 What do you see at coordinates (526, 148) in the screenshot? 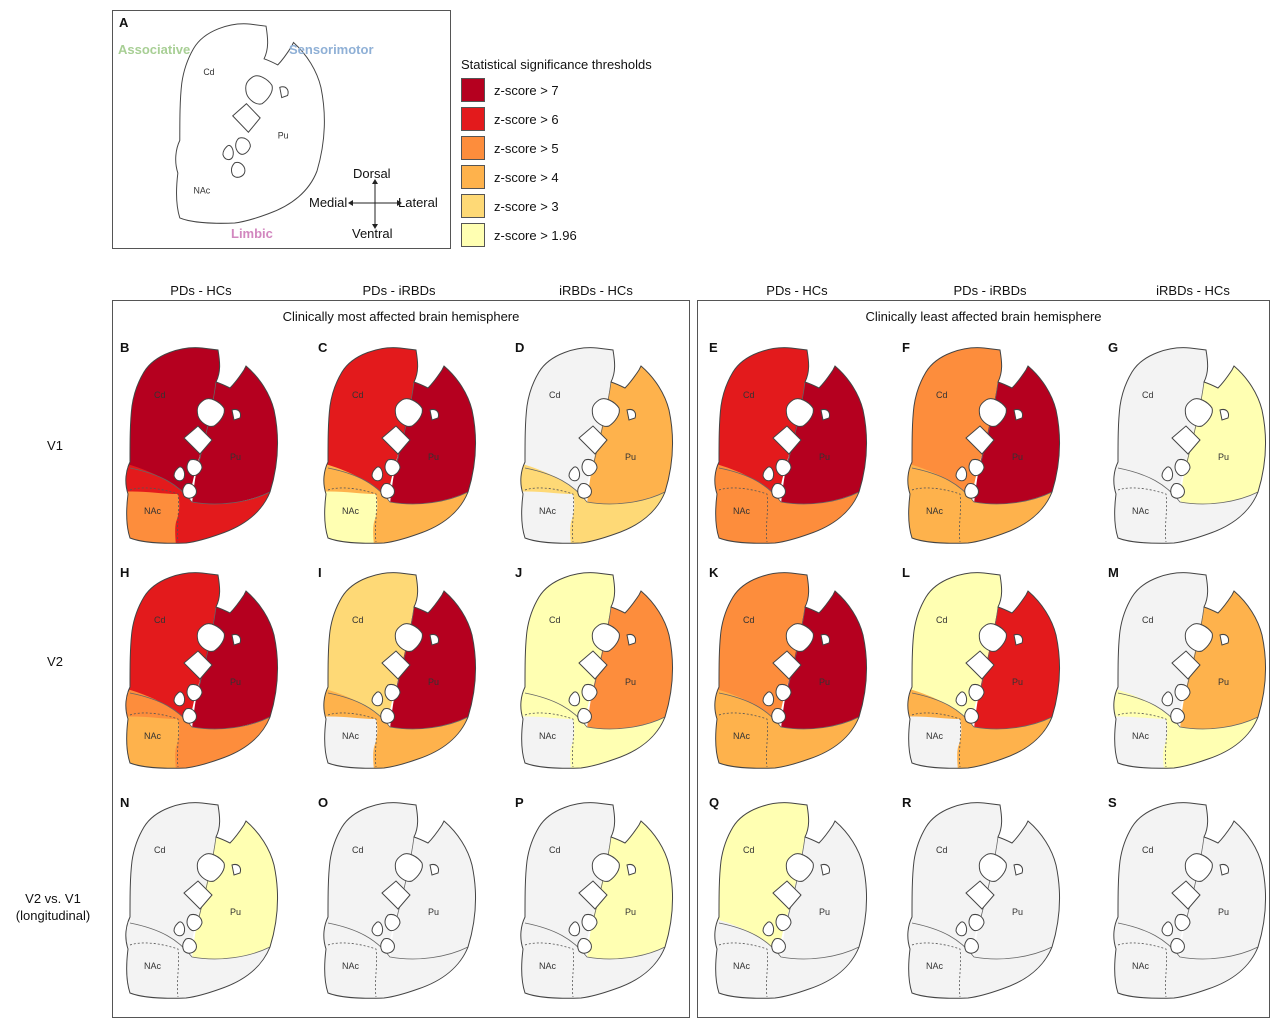
I see `legend-label: z-score > 5` at bounding box center [526, 148].